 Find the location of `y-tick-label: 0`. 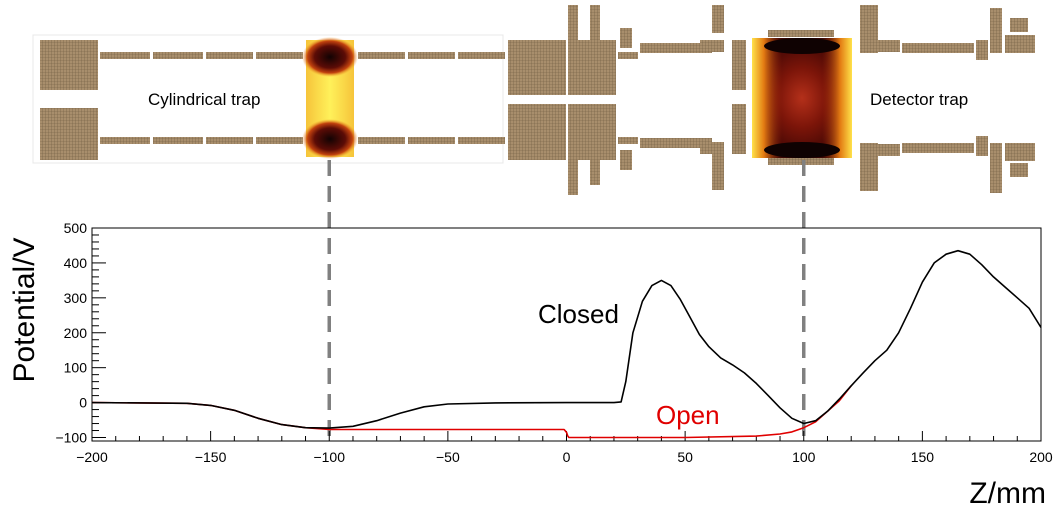

y-tick-label: 0 is located at coordinates (83, 403).